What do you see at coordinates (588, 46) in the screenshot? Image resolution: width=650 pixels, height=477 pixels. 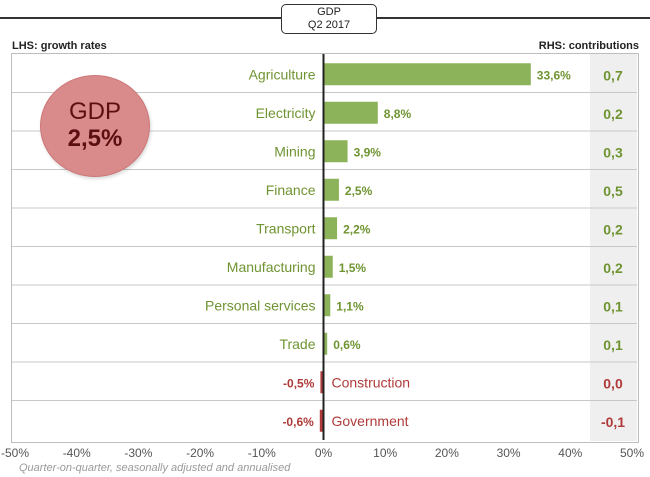 I see `rhs-label: RHS: contributions` at bounding box center [588, 46].